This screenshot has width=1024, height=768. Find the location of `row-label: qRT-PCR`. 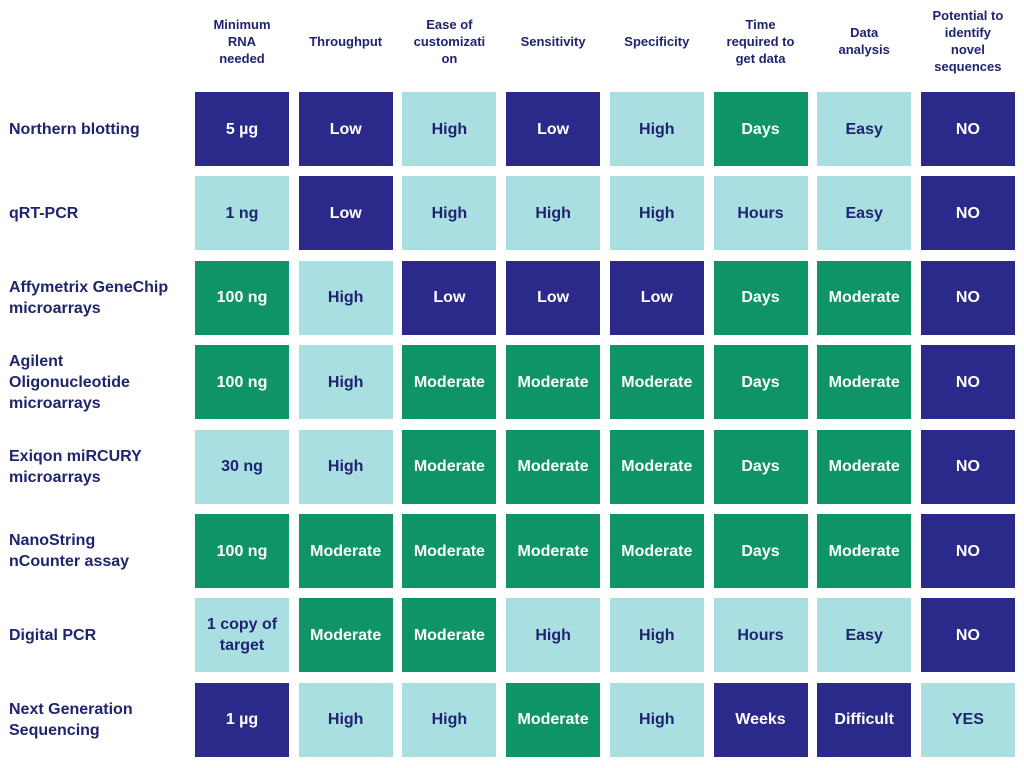

row-label: qRT-PCR is located at coordinates (44, 213).